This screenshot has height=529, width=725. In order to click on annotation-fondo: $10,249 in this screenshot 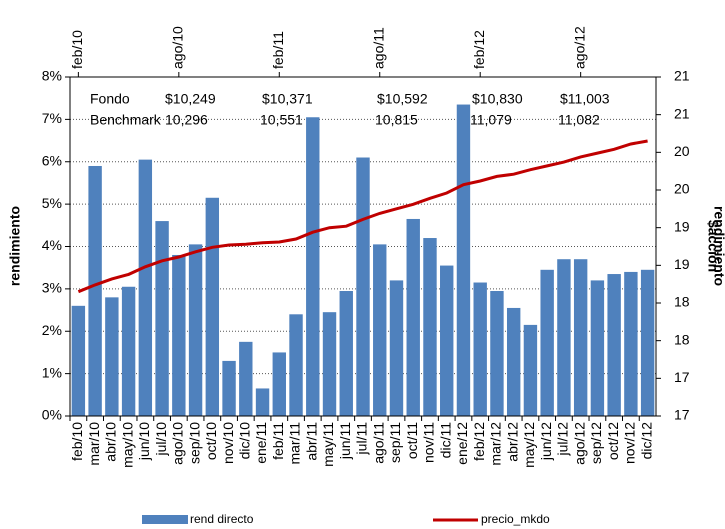, I will do `click(190, 99)`.